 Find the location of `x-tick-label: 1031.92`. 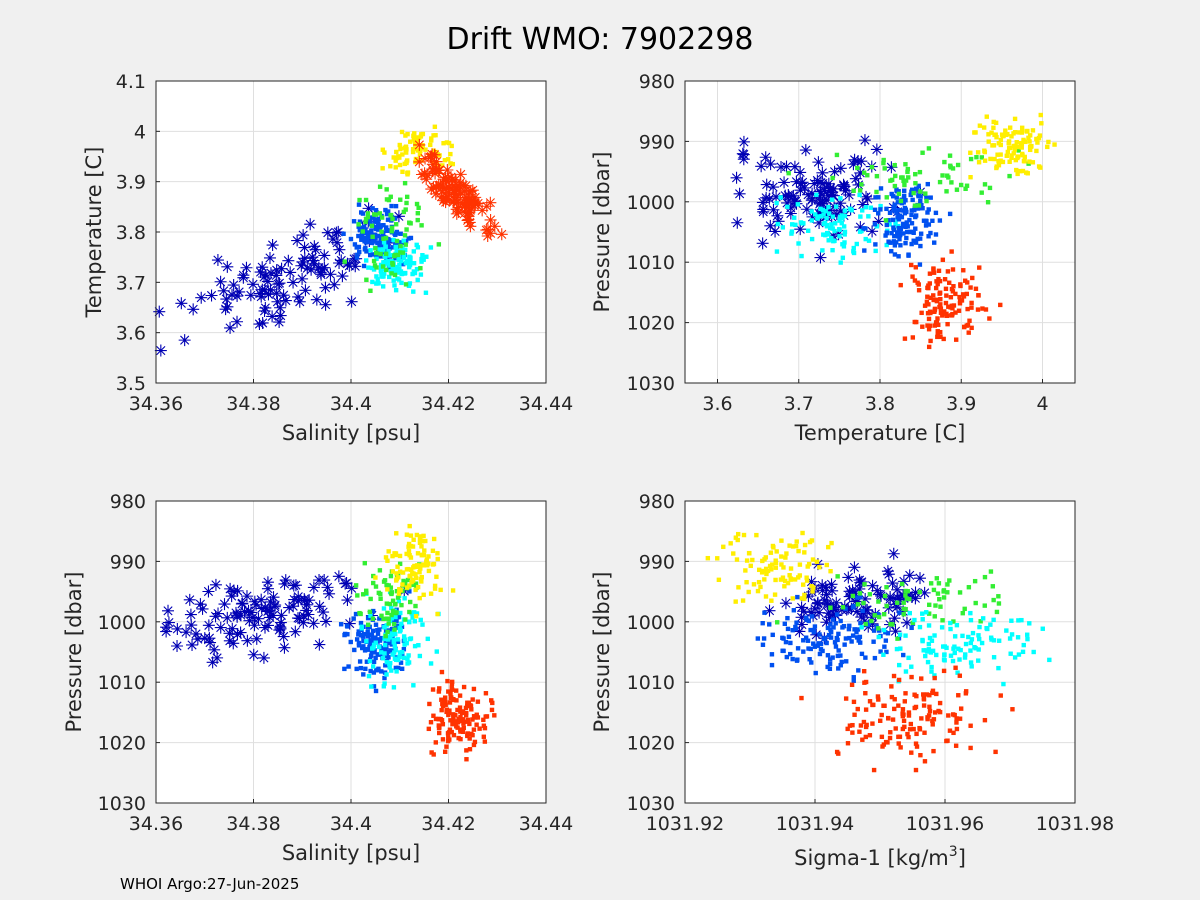

x-tick-label: 1031.92 is located at coordinates (685, 824).